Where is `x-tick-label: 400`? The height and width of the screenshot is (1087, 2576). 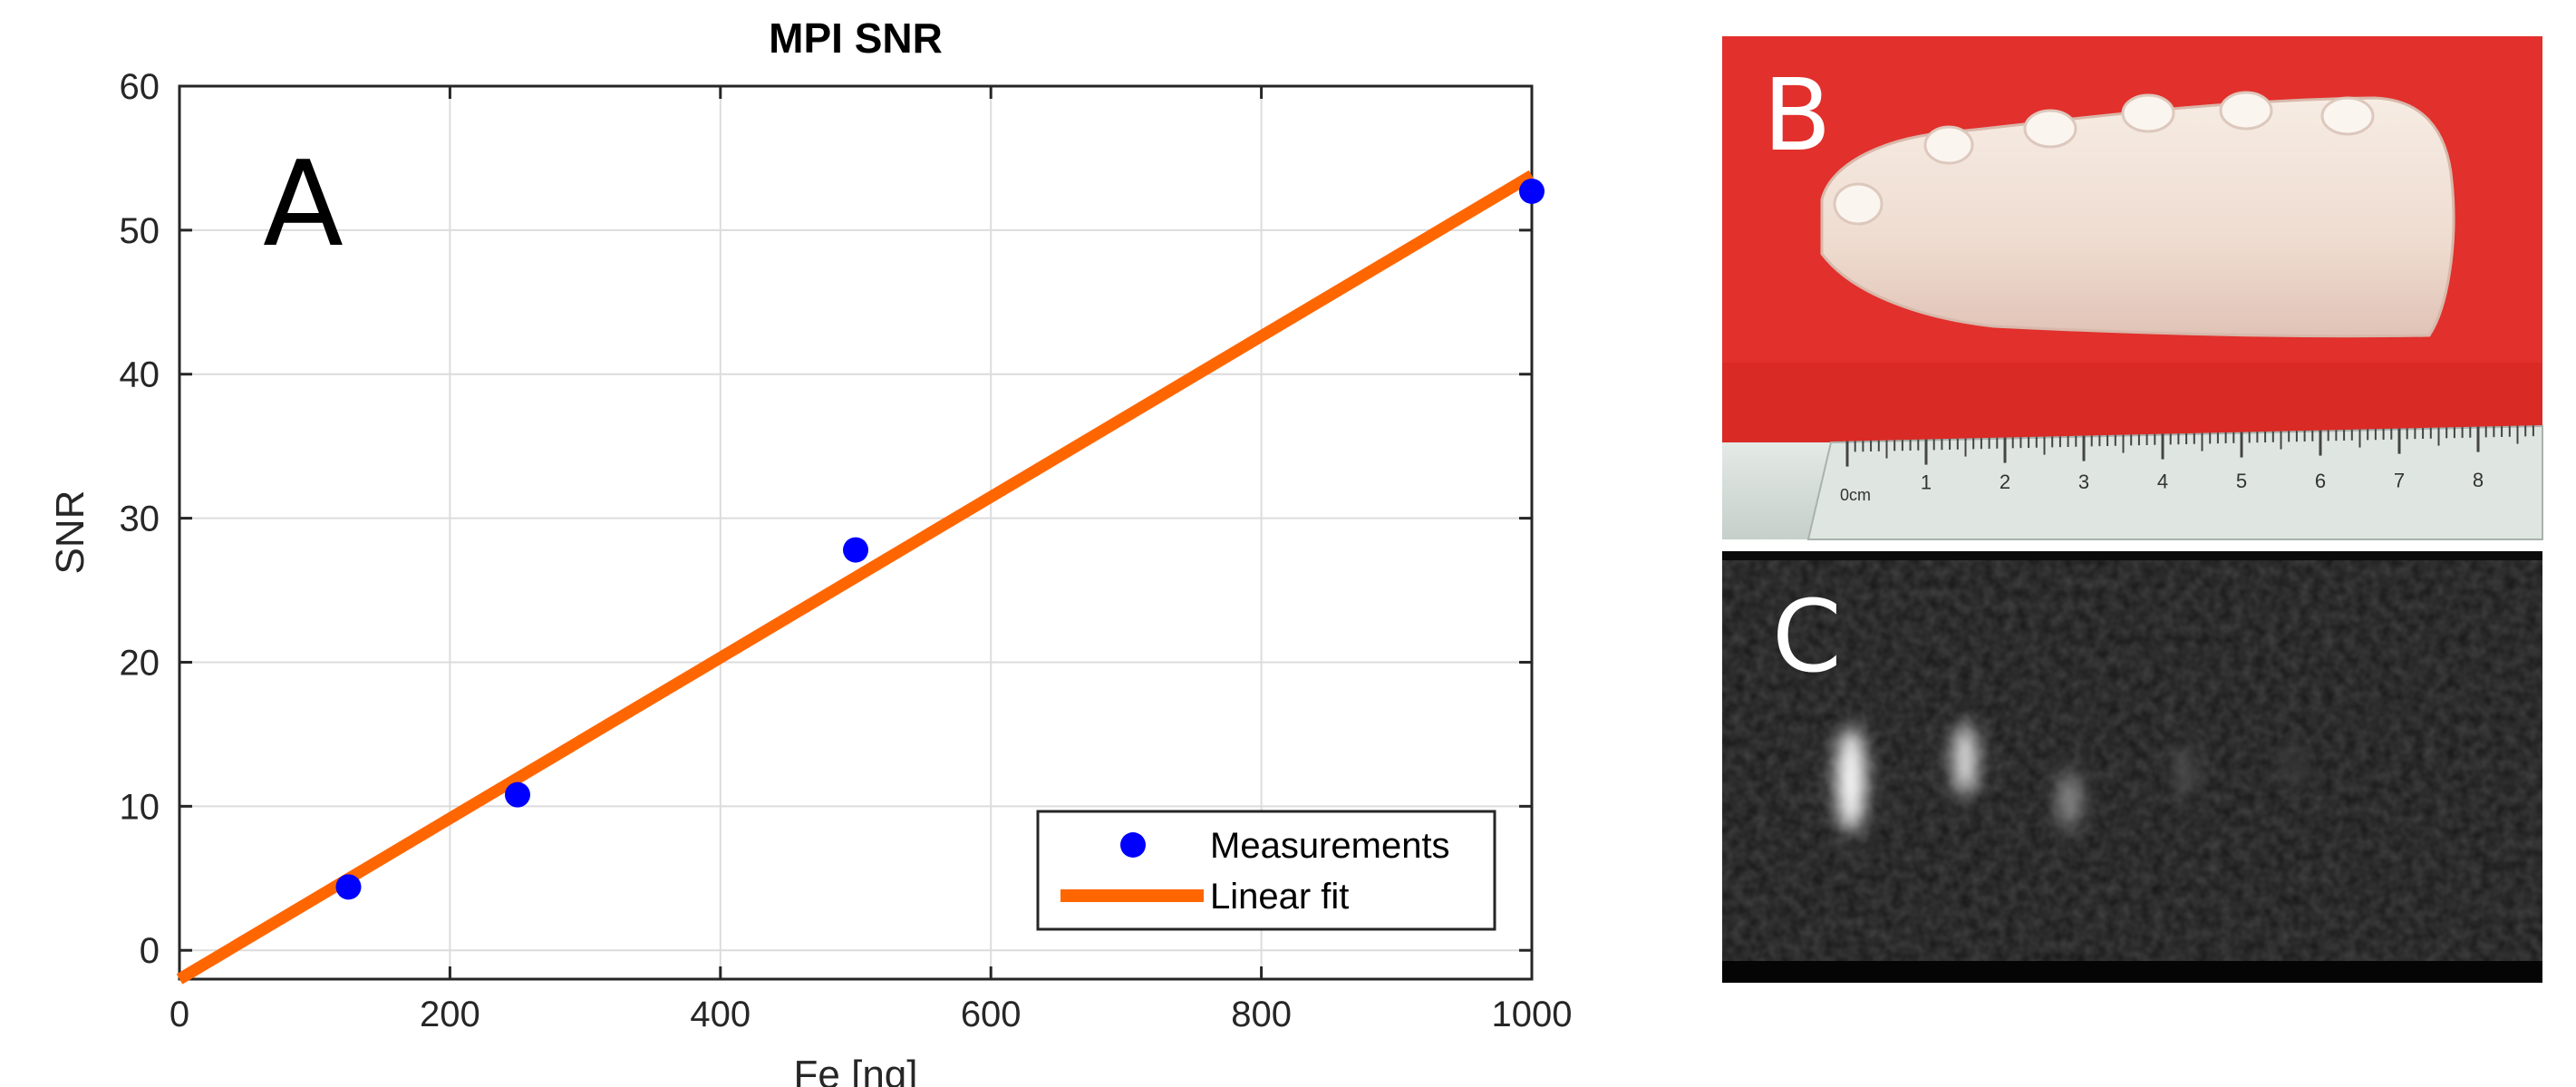
x-tick-label: 400 is located at coordinates (720, 1014).